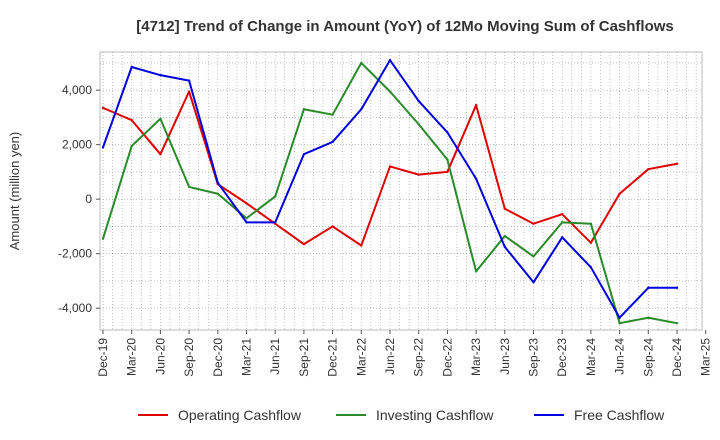  I want to click on x-tick-label: Dec-22, so click(447, 357).